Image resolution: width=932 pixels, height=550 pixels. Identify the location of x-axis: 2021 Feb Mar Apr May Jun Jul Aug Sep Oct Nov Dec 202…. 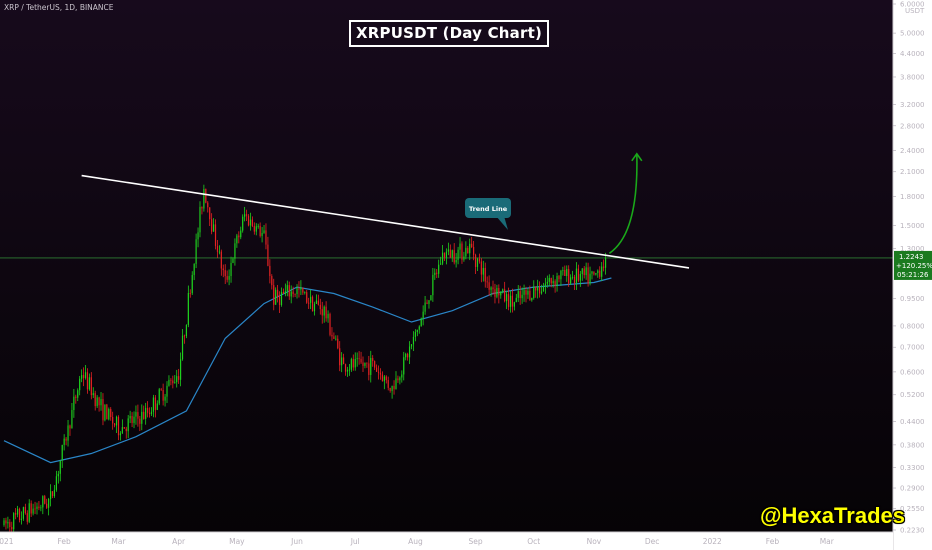
(446, 540).